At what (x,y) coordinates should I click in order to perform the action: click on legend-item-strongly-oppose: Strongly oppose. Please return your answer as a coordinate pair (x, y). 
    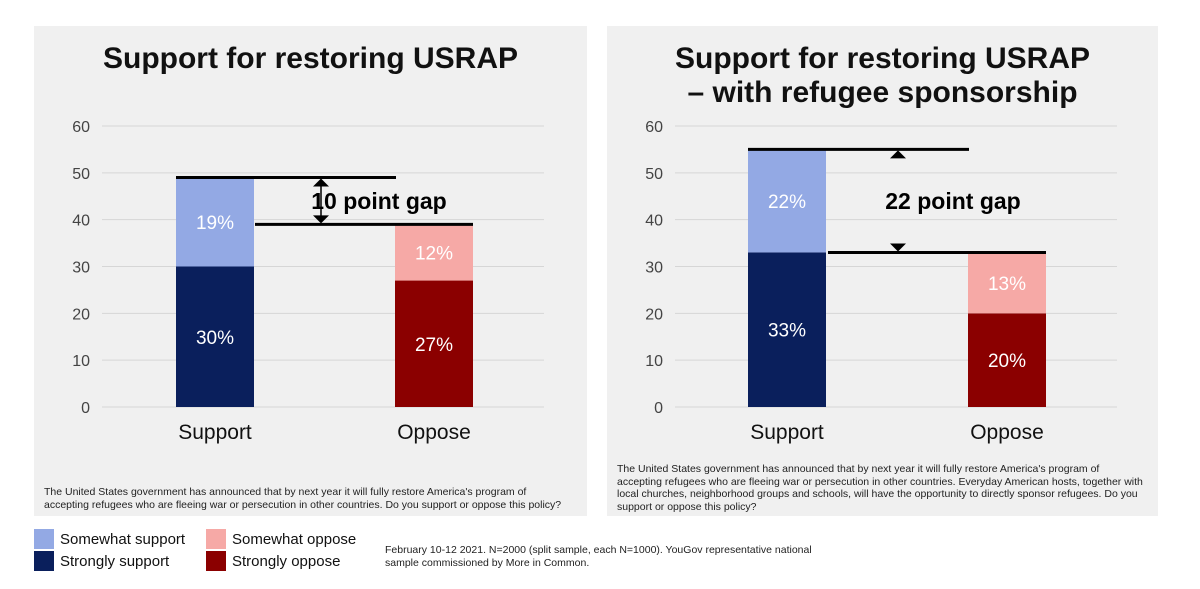
    Looking at the image, I should click on (281, 561).